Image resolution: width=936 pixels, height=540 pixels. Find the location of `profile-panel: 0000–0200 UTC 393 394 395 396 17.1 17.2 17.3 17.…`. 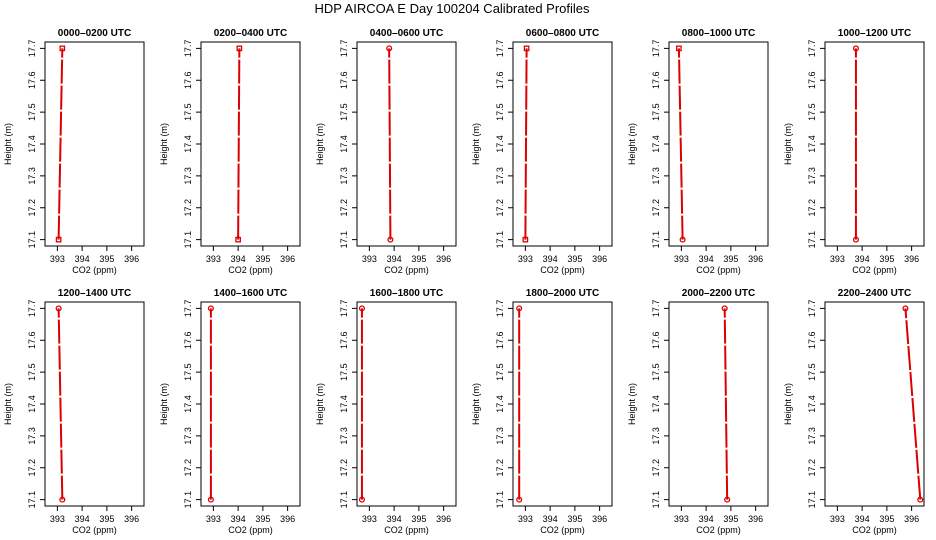

profile-panel: 0000–0200 UTC 393 394 395 396 17.1 17.2 17.3 17.… is located at coordinates (74, 151).